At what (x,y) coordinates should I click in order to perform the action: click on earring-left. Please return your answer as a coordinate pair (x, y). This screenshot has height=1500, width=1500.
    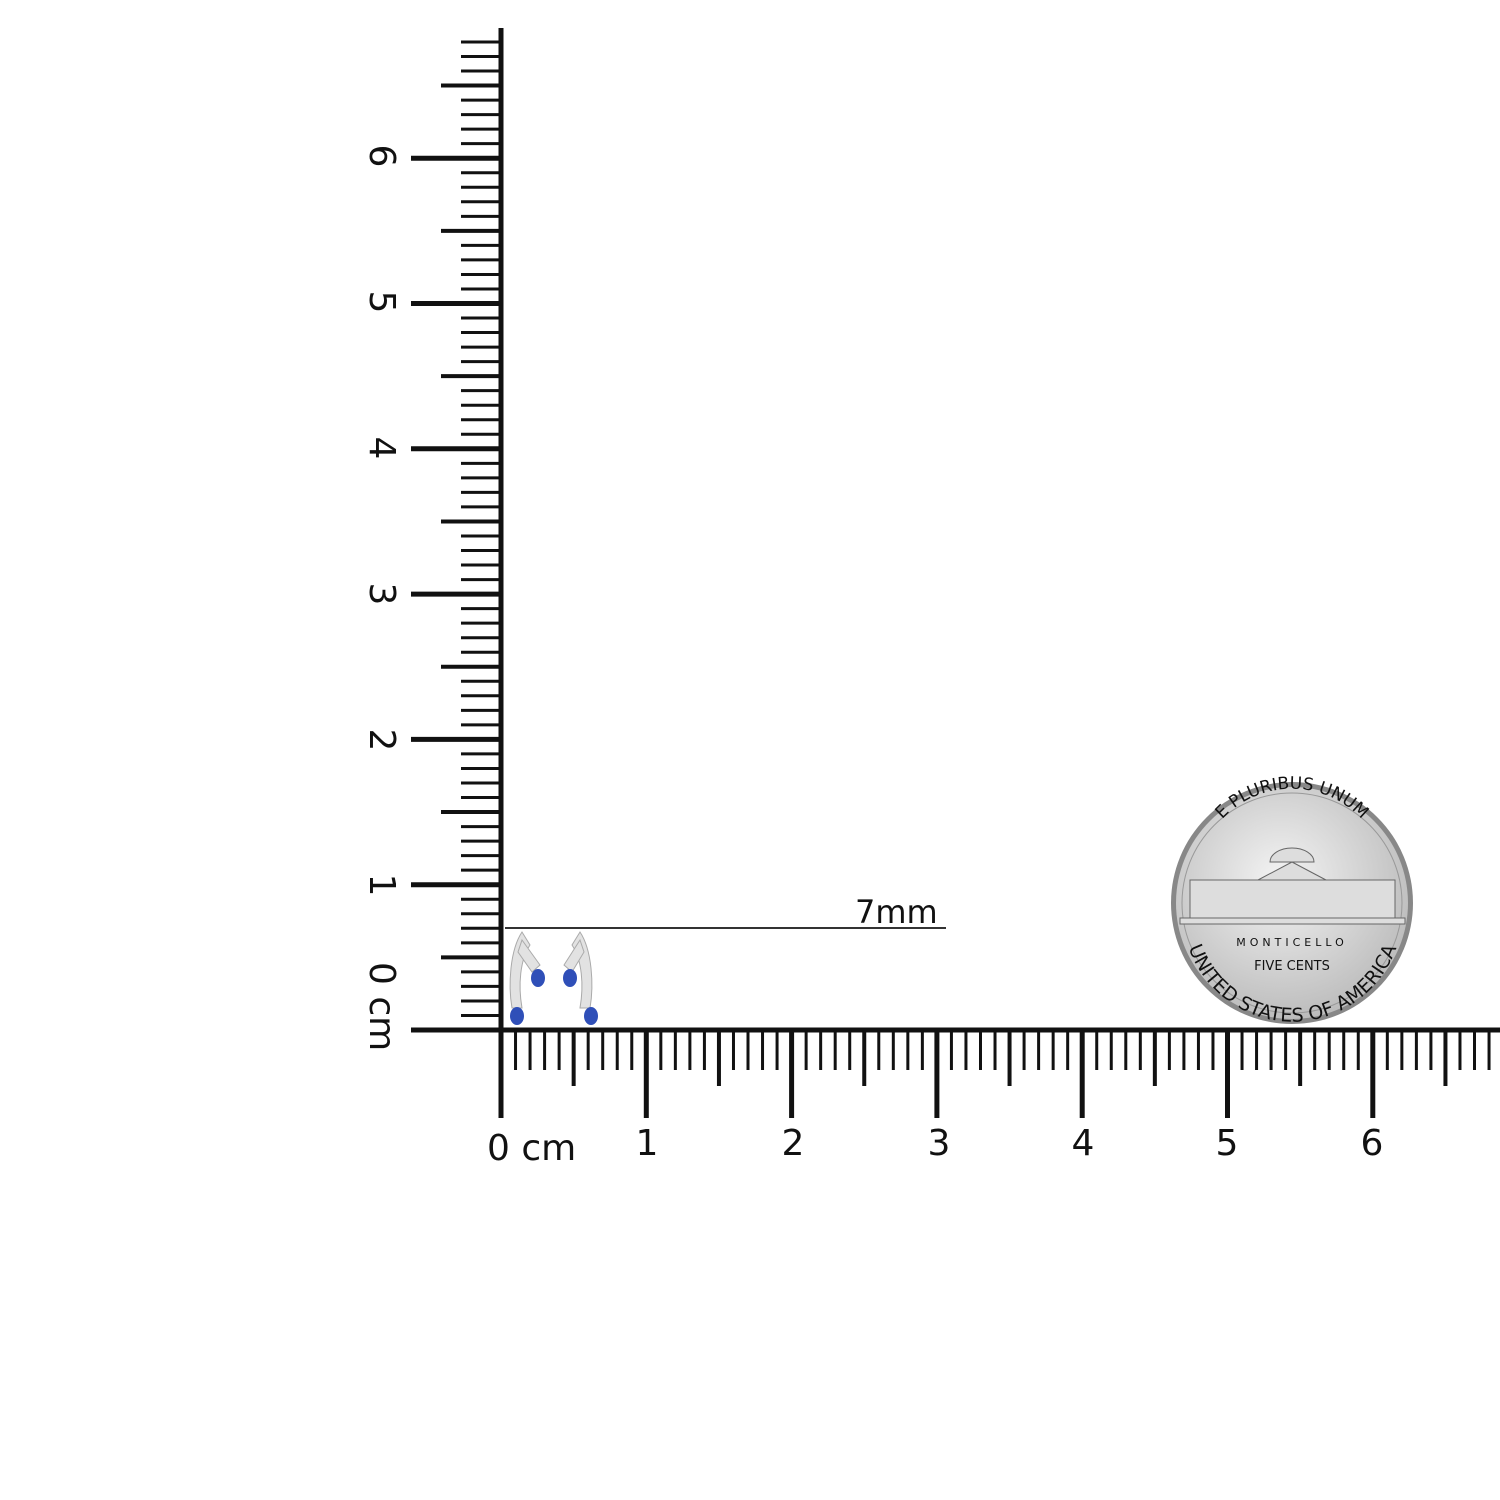
    Looking at the image, I should click on (527, 978).